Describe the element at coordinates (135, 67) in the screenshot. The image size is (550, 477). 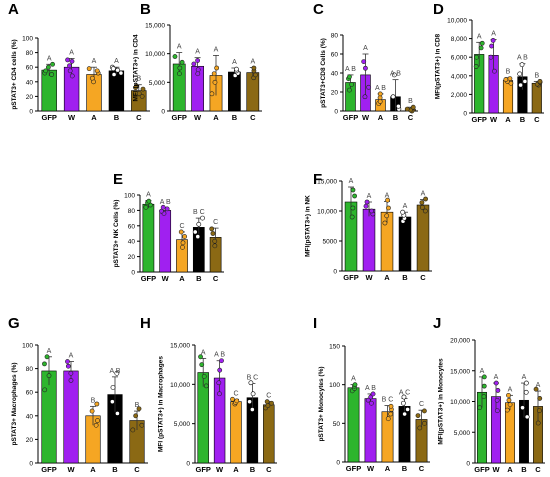
I see `y-axis-label: MFI (pSTAT3+) in CD4` at that location.